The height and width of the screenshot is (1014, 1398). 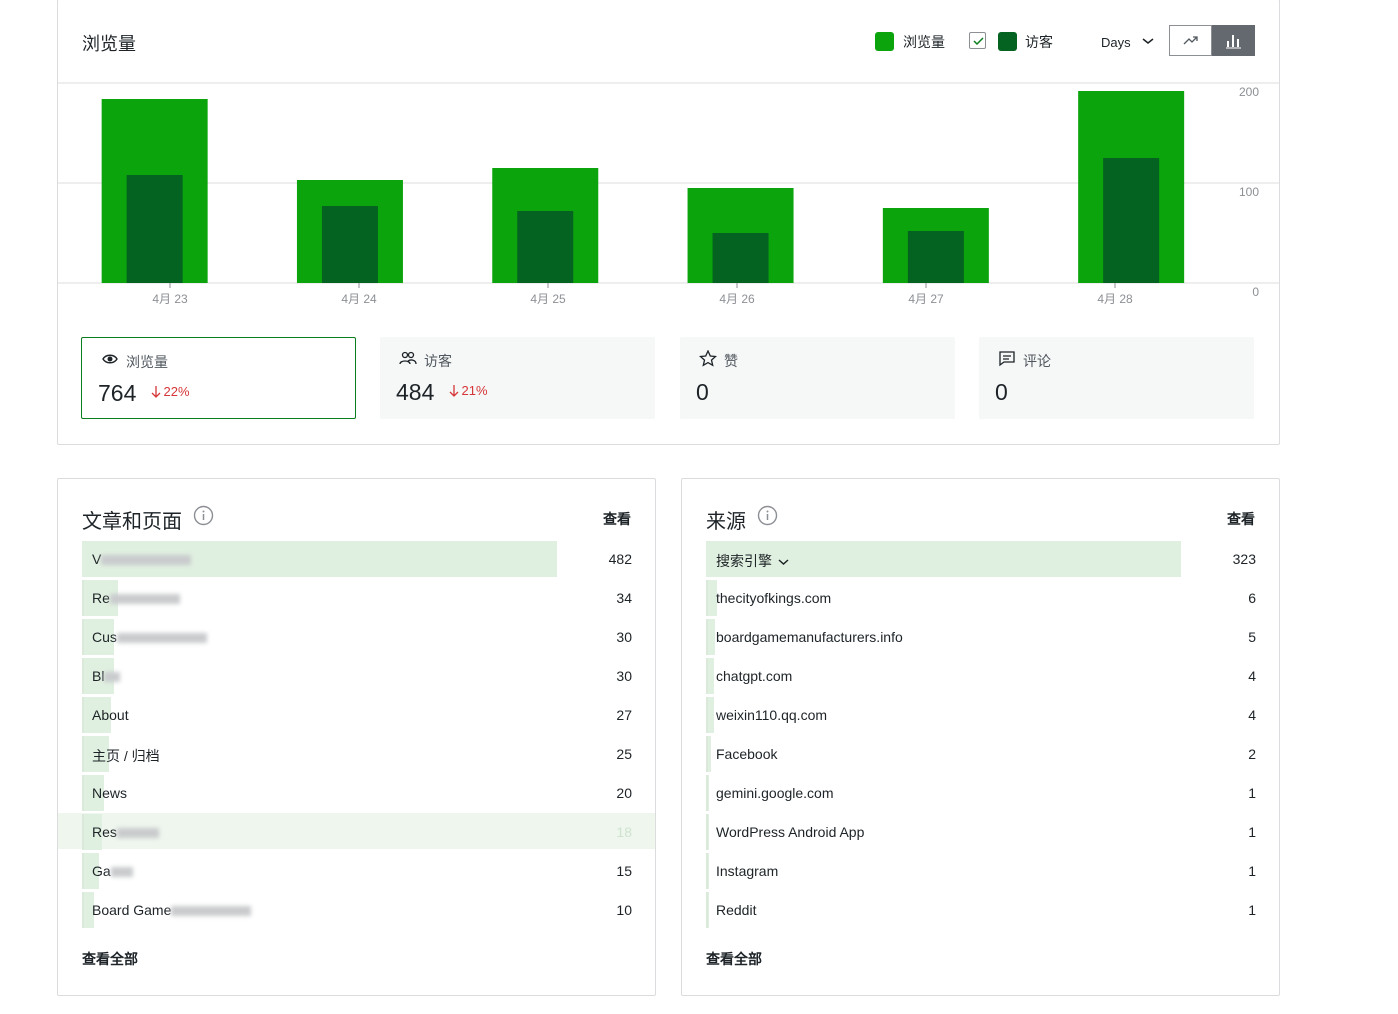 What do you see at coordinates (142, 559) in the screenshot?
I see `row-label: V` at bounding box center [142, 559].